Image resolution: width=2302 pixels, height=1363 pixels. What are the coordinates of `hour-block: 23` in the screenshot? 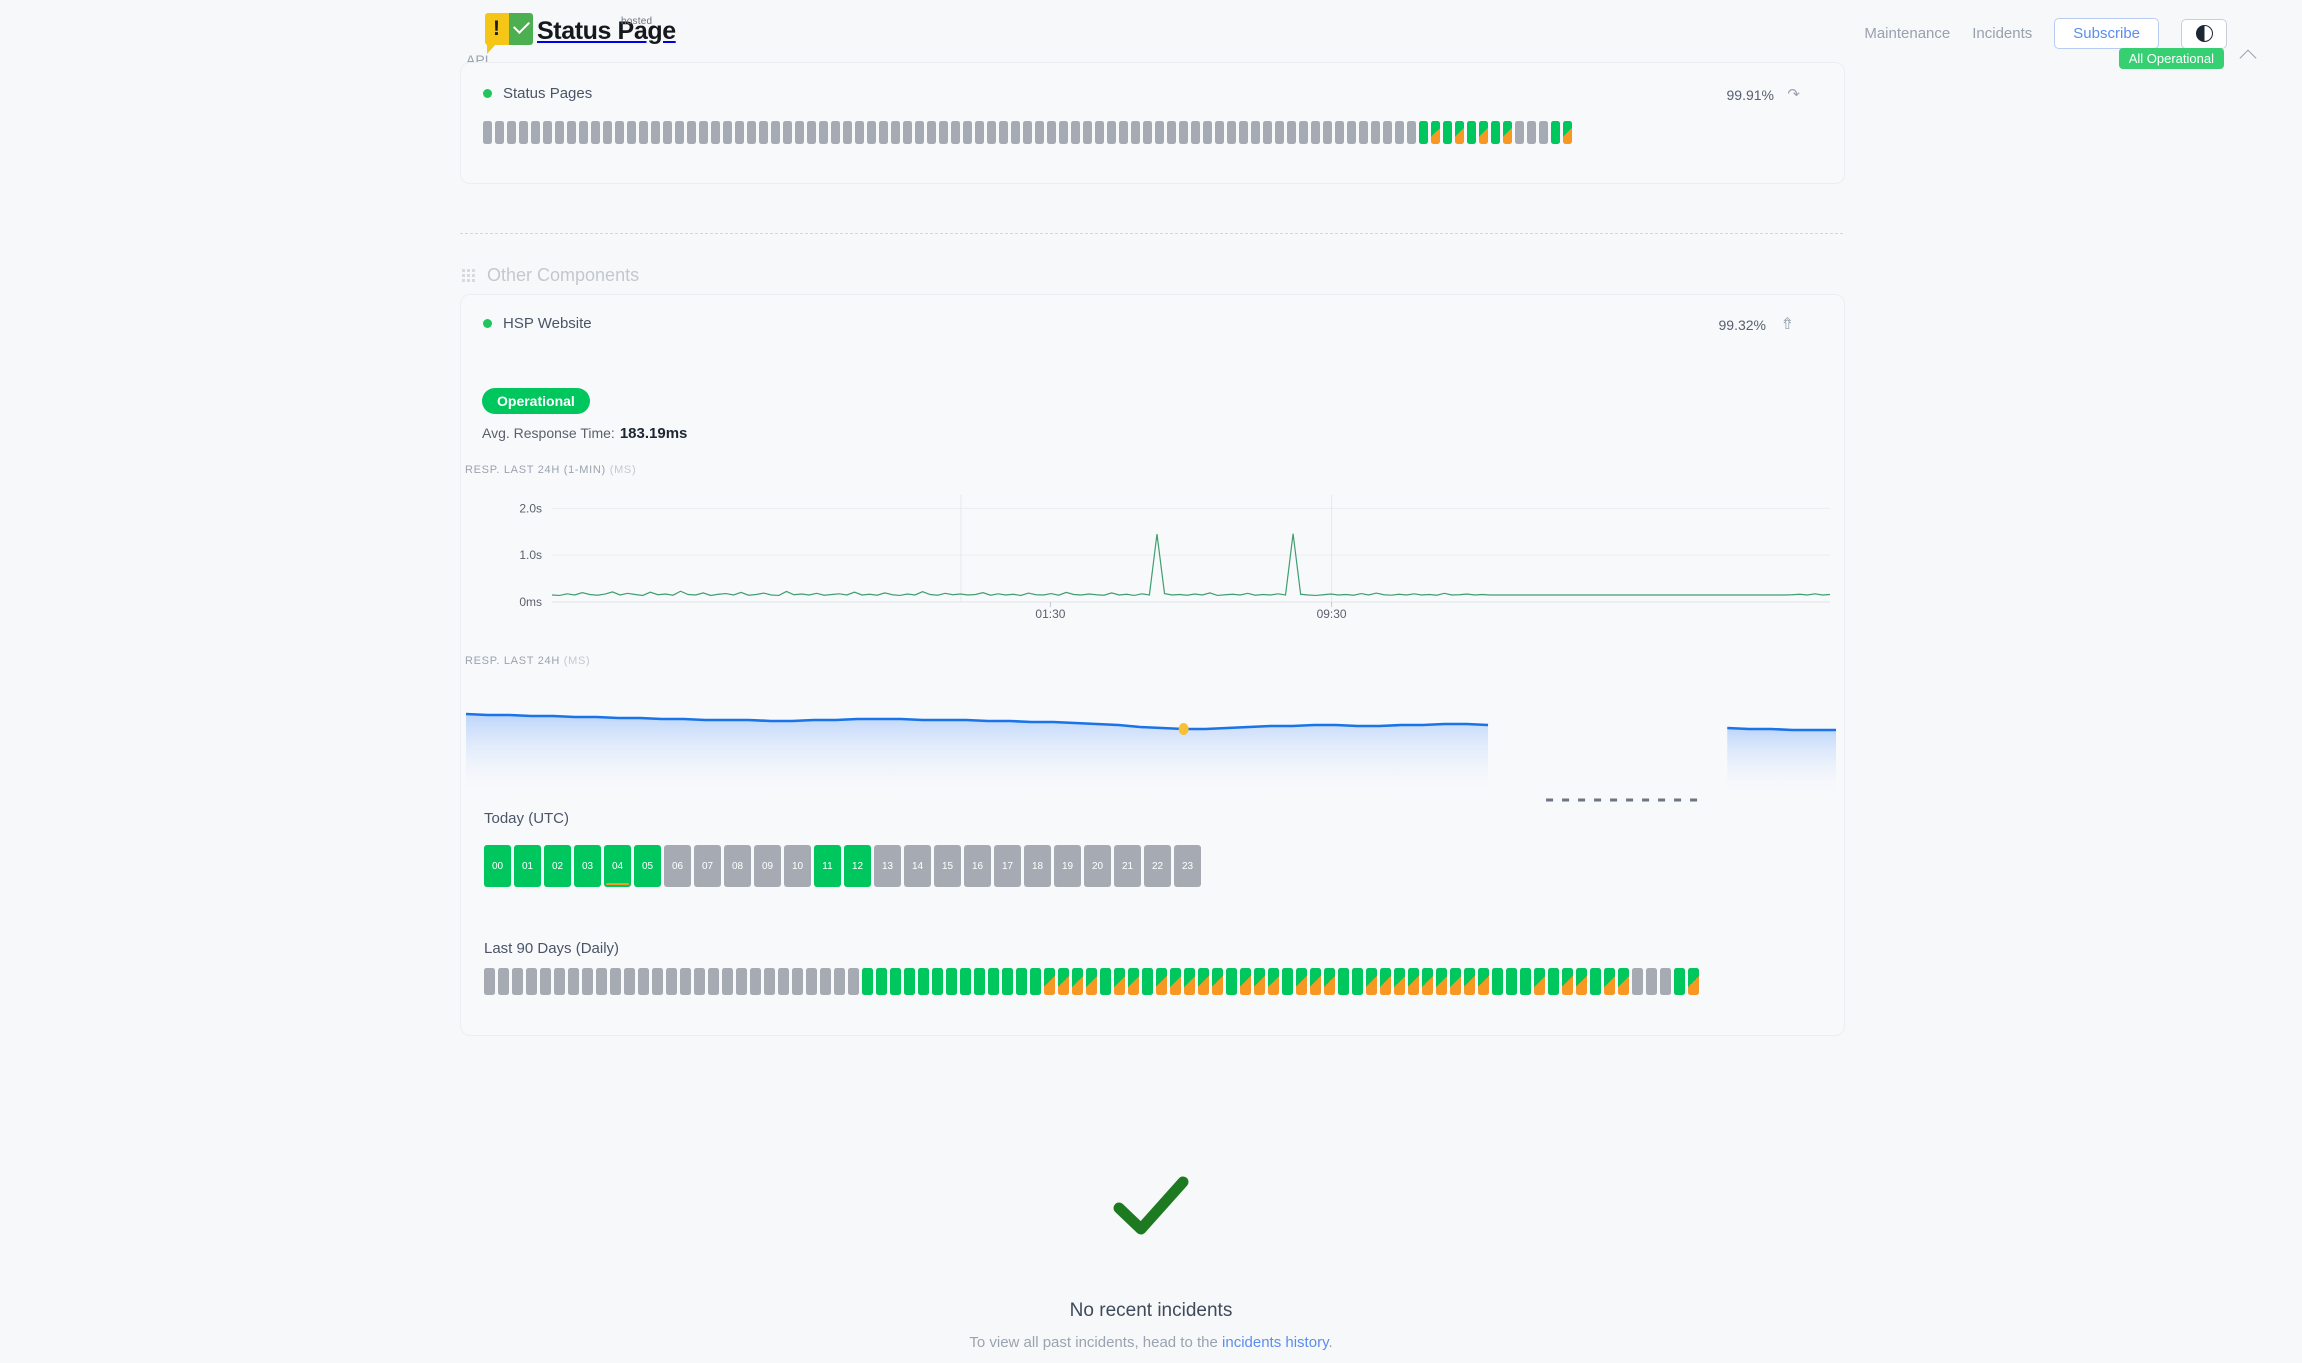 It's located at (1187, 866).